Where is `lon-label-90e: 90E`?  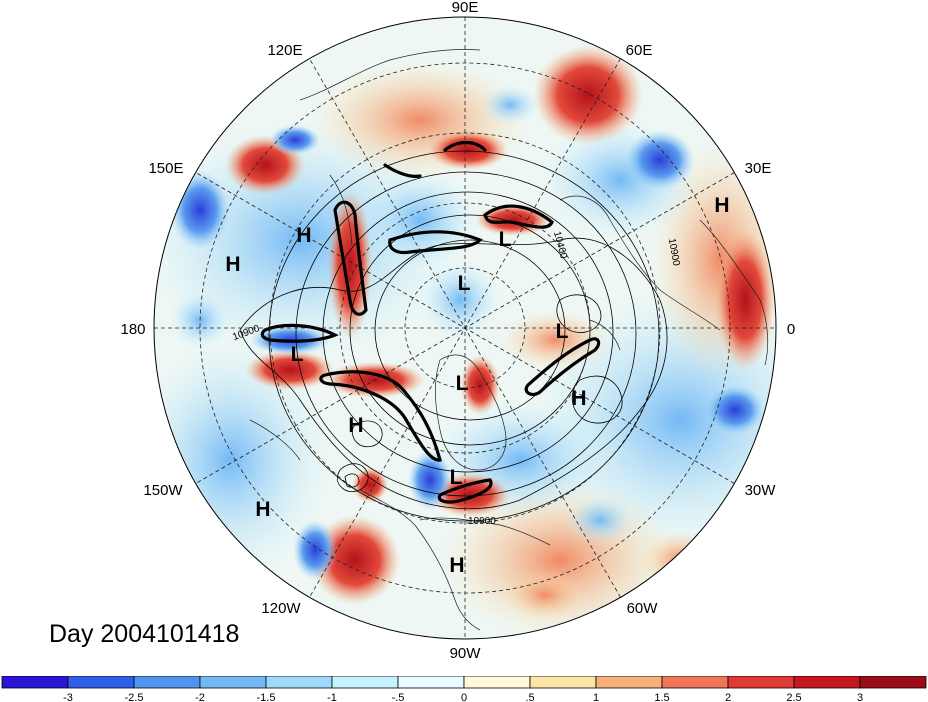 lon-label-90e: 90E is located at coordinates (465, 8).